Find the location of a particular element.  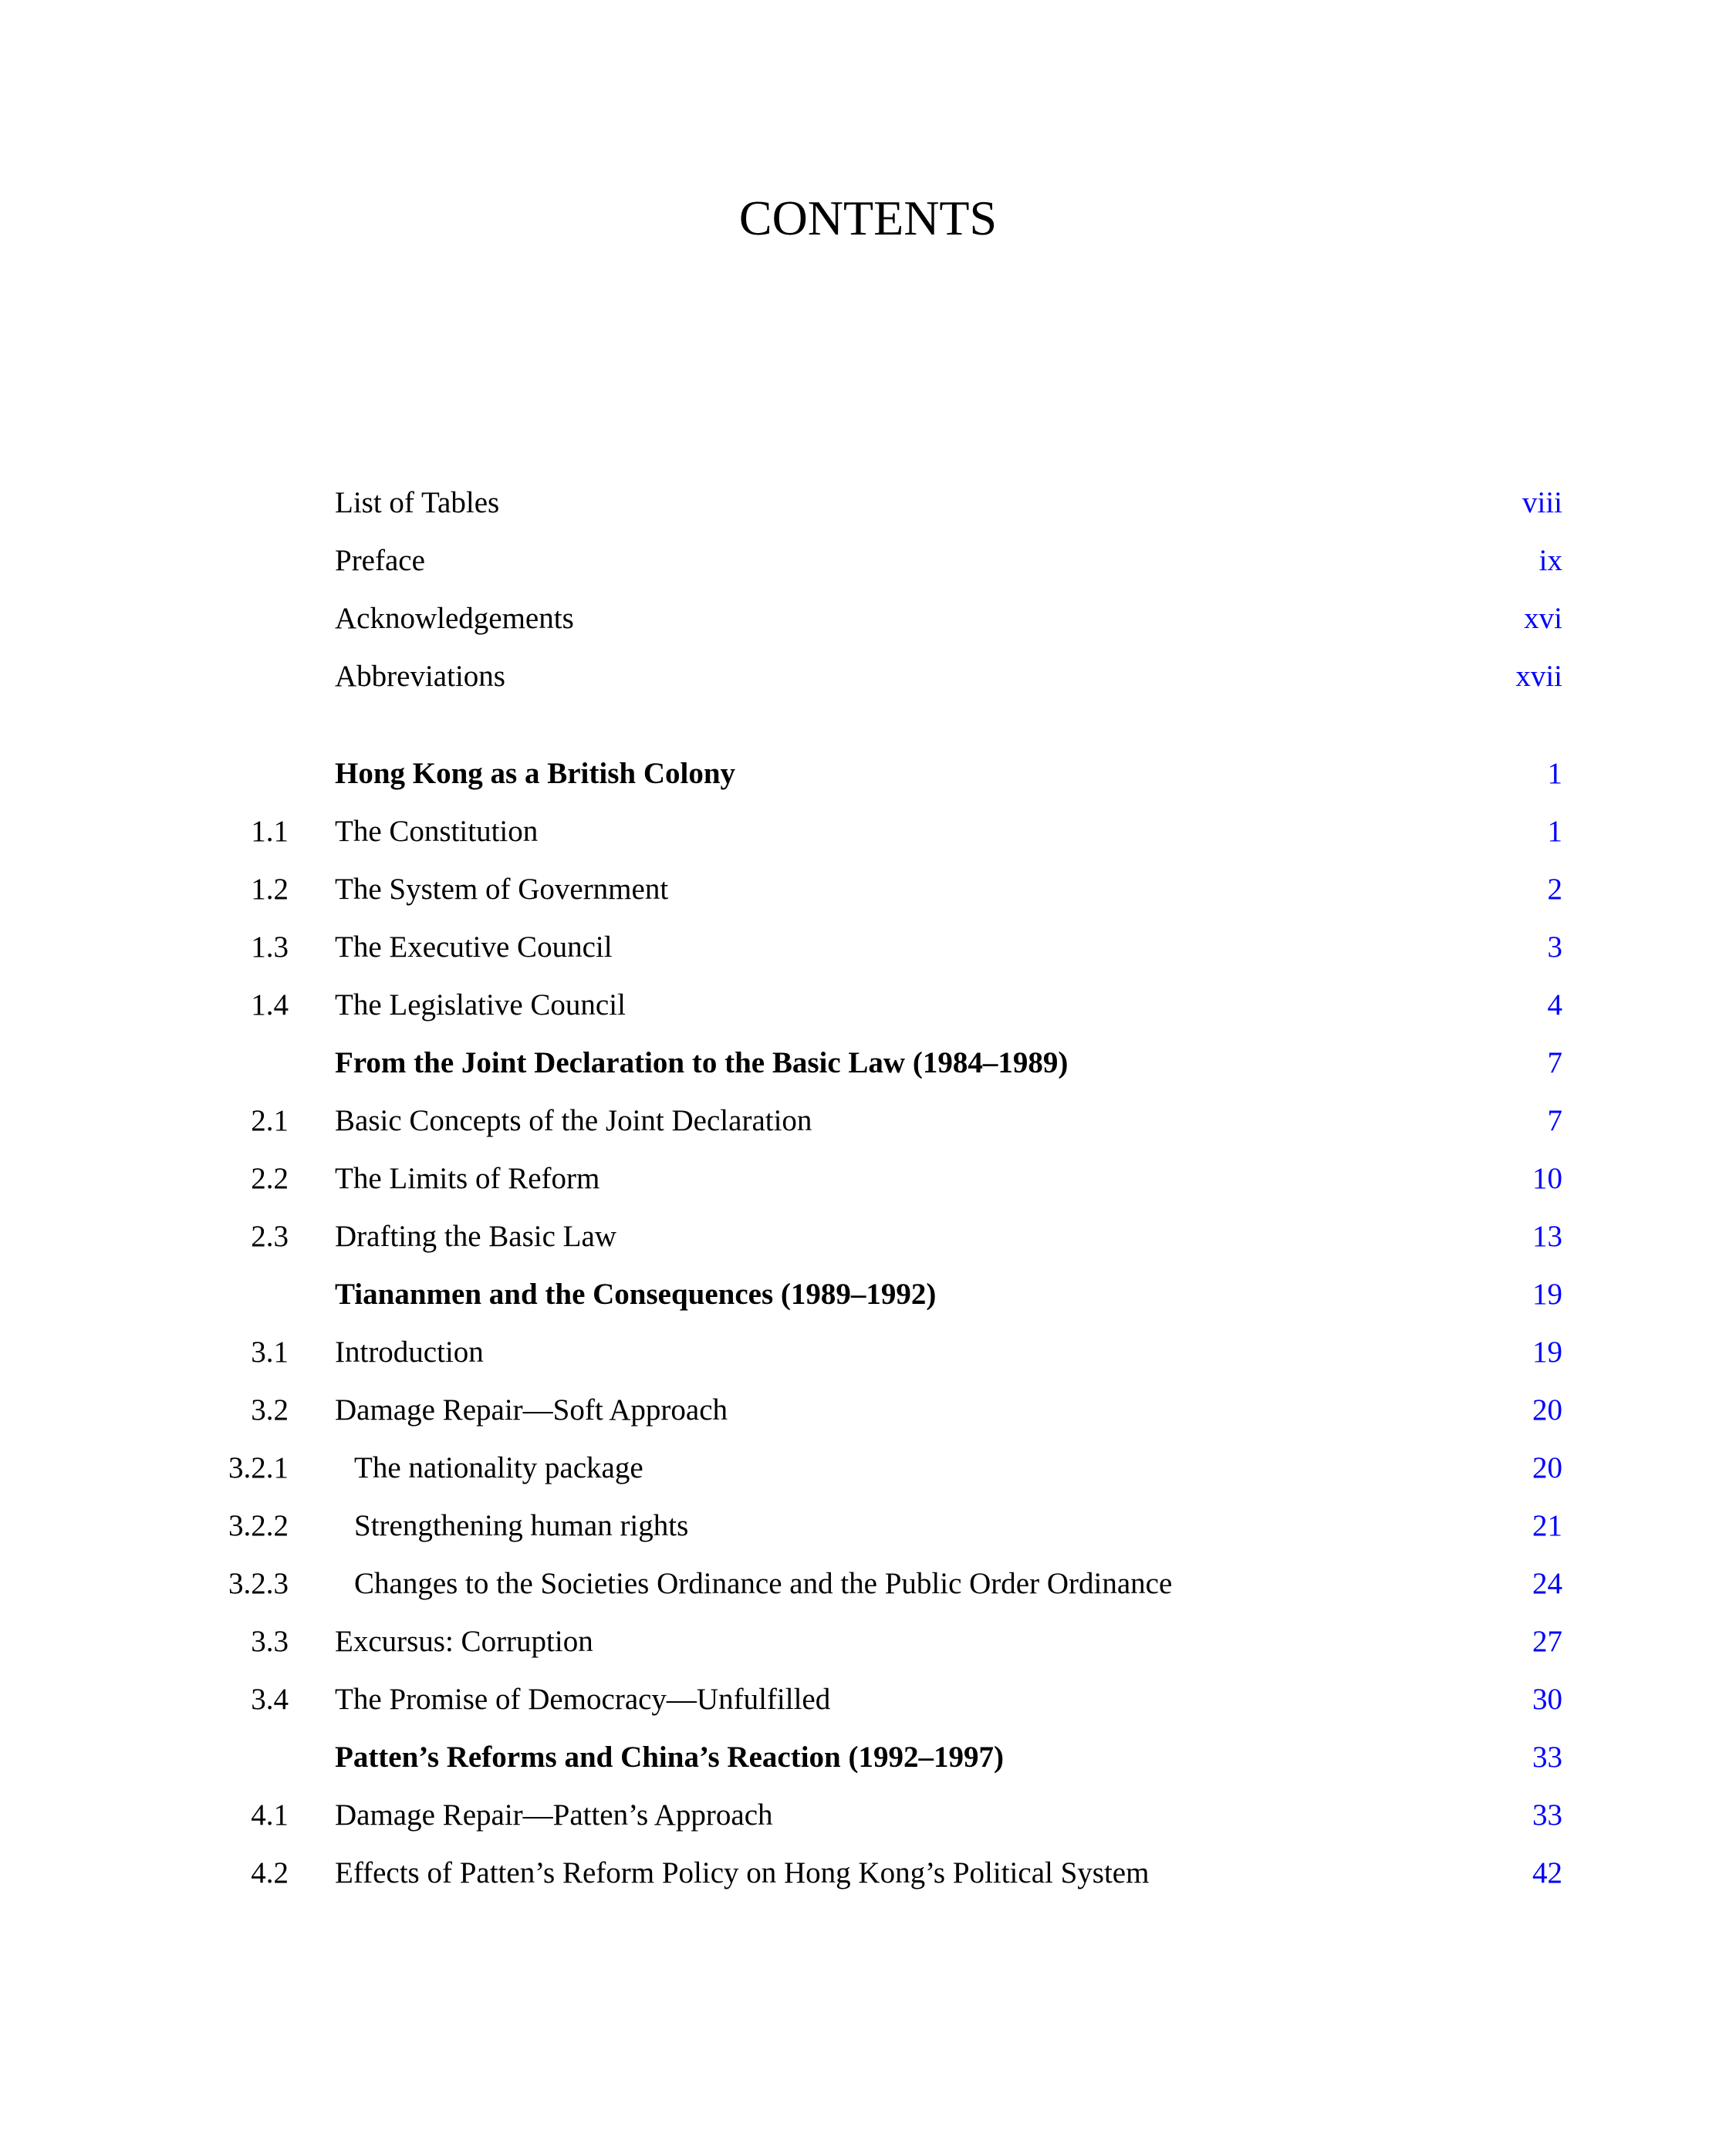

entry-title: The Limits of Reform is located at coordinates (468, 1179).